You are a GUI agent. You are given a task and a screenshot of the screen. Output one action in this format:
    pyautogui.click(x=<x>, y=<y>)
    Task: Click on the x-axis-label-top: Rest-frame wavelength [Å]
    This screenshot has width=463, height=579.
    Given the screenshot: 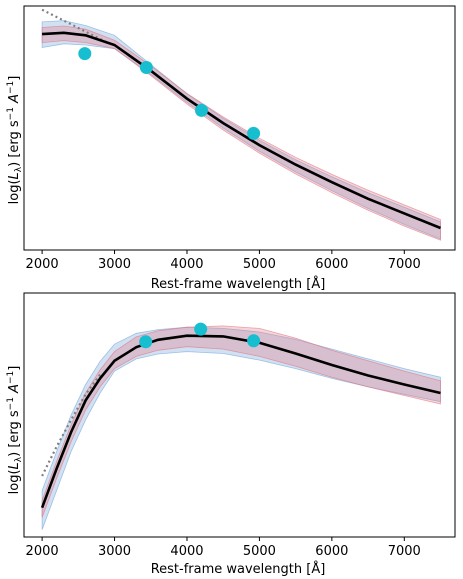 What is the action you would take?
    pyautogui.click(x=238, y=284)
    